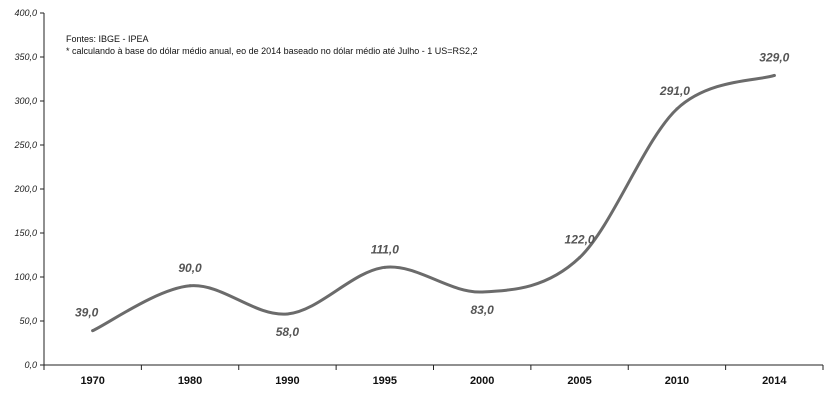  Describe the element at coordinates (774, 57) in the screenshot. I see `data-label: 329,0` at that location.